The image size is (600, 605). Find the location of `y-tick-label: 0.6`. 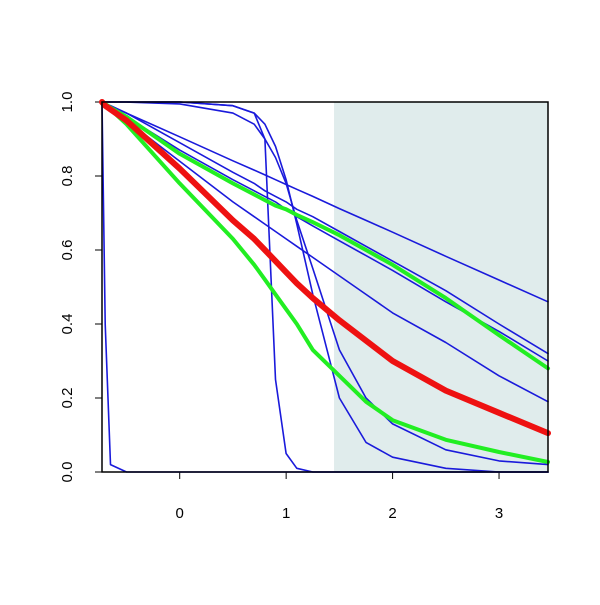

y-tick-label: 0.6 is located at coordinates (67, 250).